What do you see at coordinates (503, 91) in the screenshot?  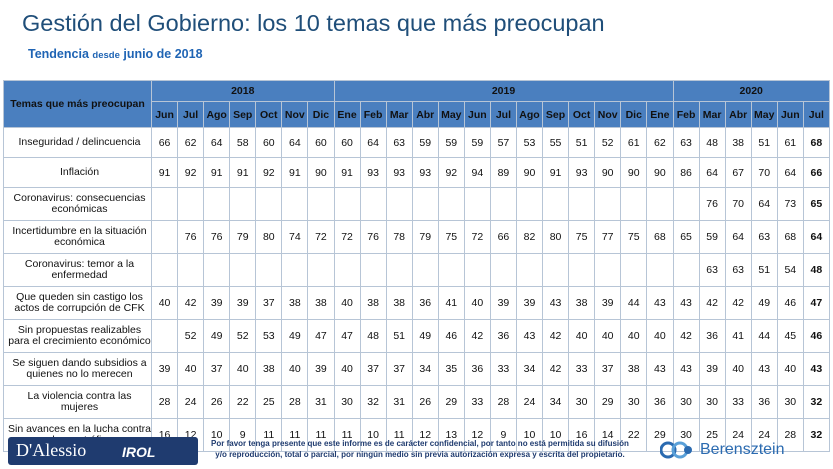 I see `year-header-2019: 2019` at bounding box center [503, 91].